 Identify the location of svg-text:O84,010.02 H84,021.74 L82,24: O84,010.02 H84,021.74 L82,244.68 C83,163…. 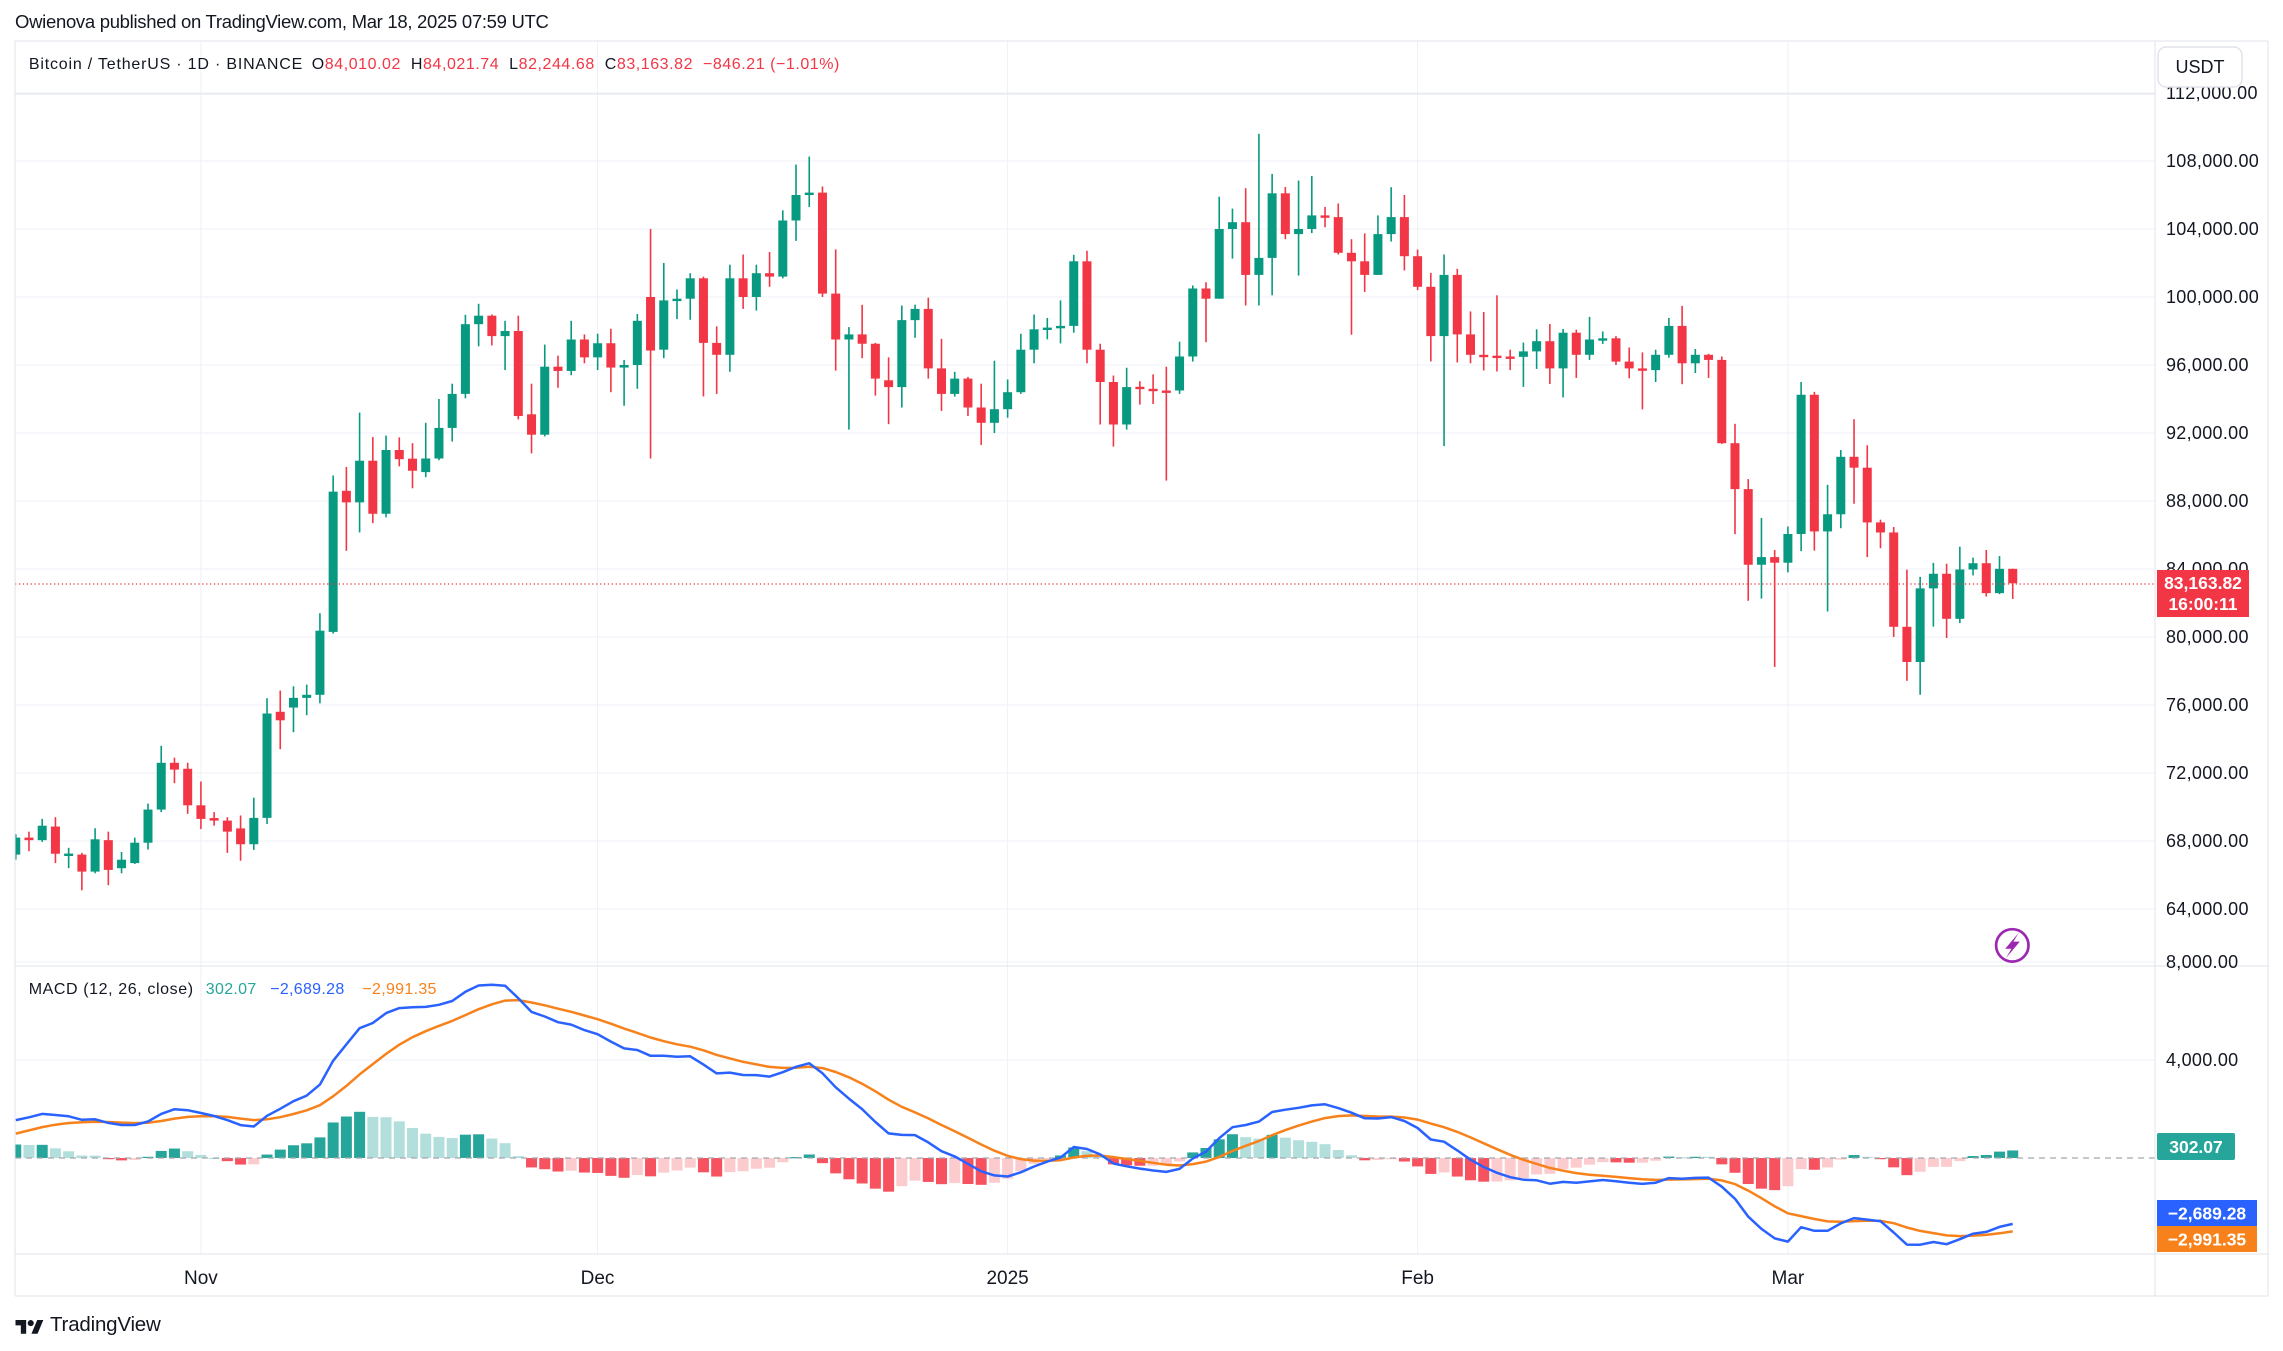
(576, 64).